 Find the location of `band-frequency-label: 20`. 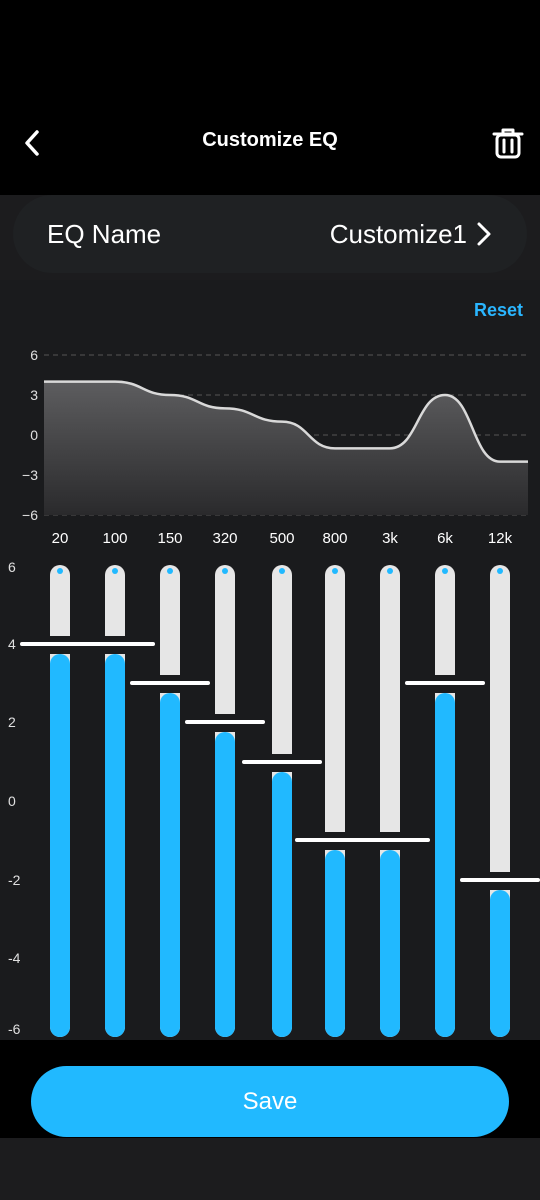

band-frequency-label: 20 is located at coordinates (60, 538).